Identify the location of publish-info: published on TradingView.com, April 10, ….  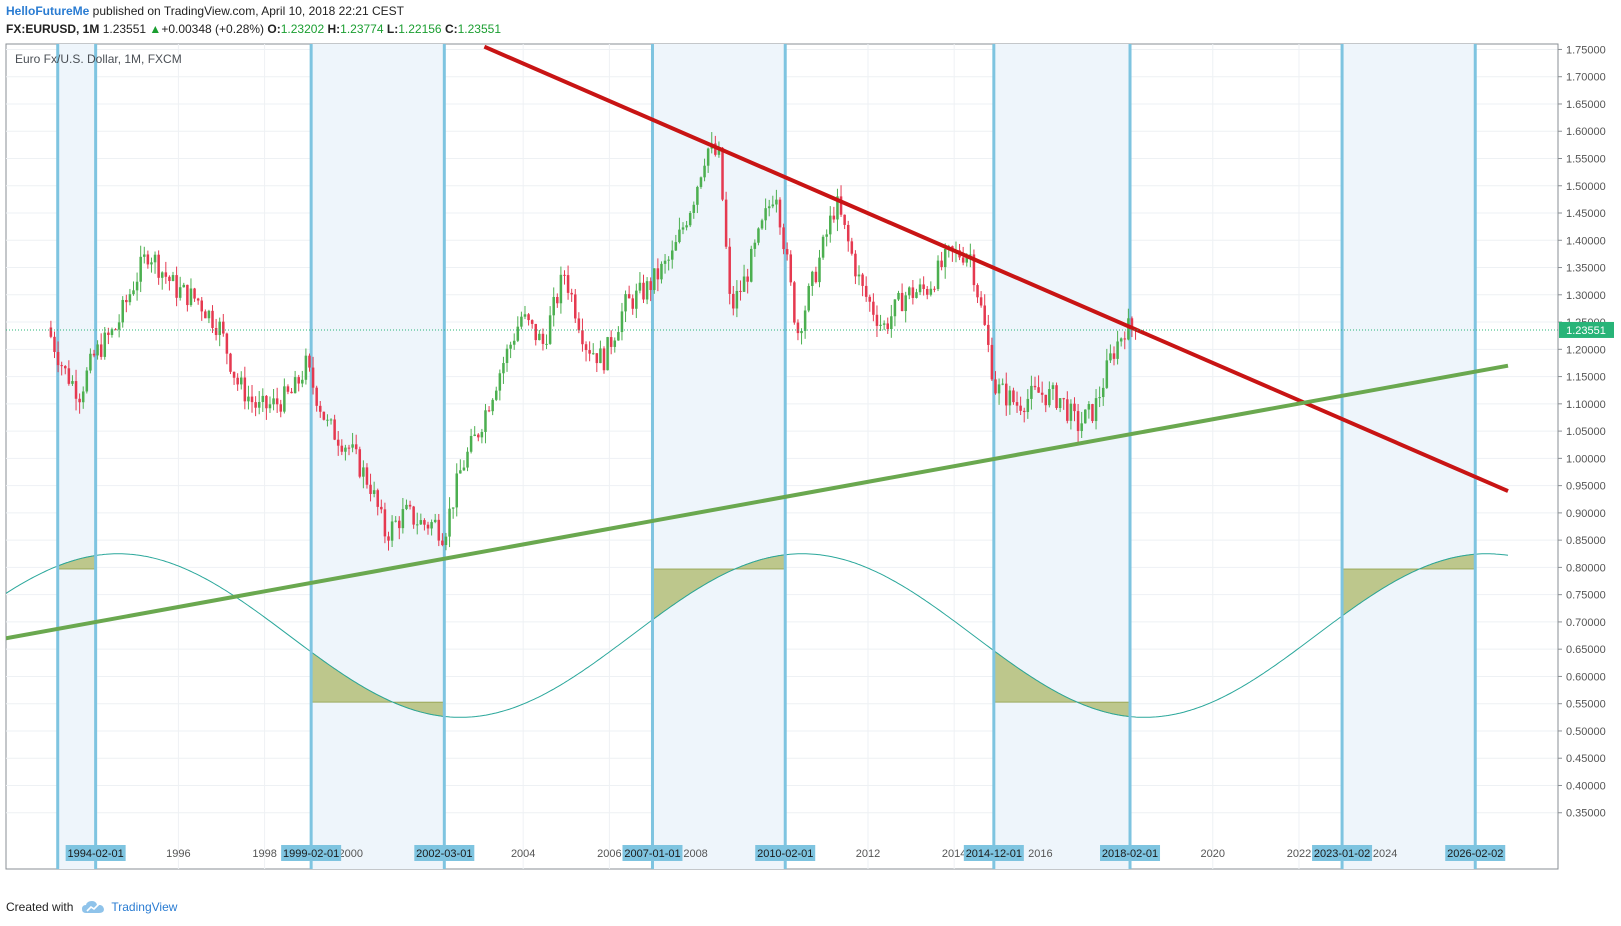
(246, 11).